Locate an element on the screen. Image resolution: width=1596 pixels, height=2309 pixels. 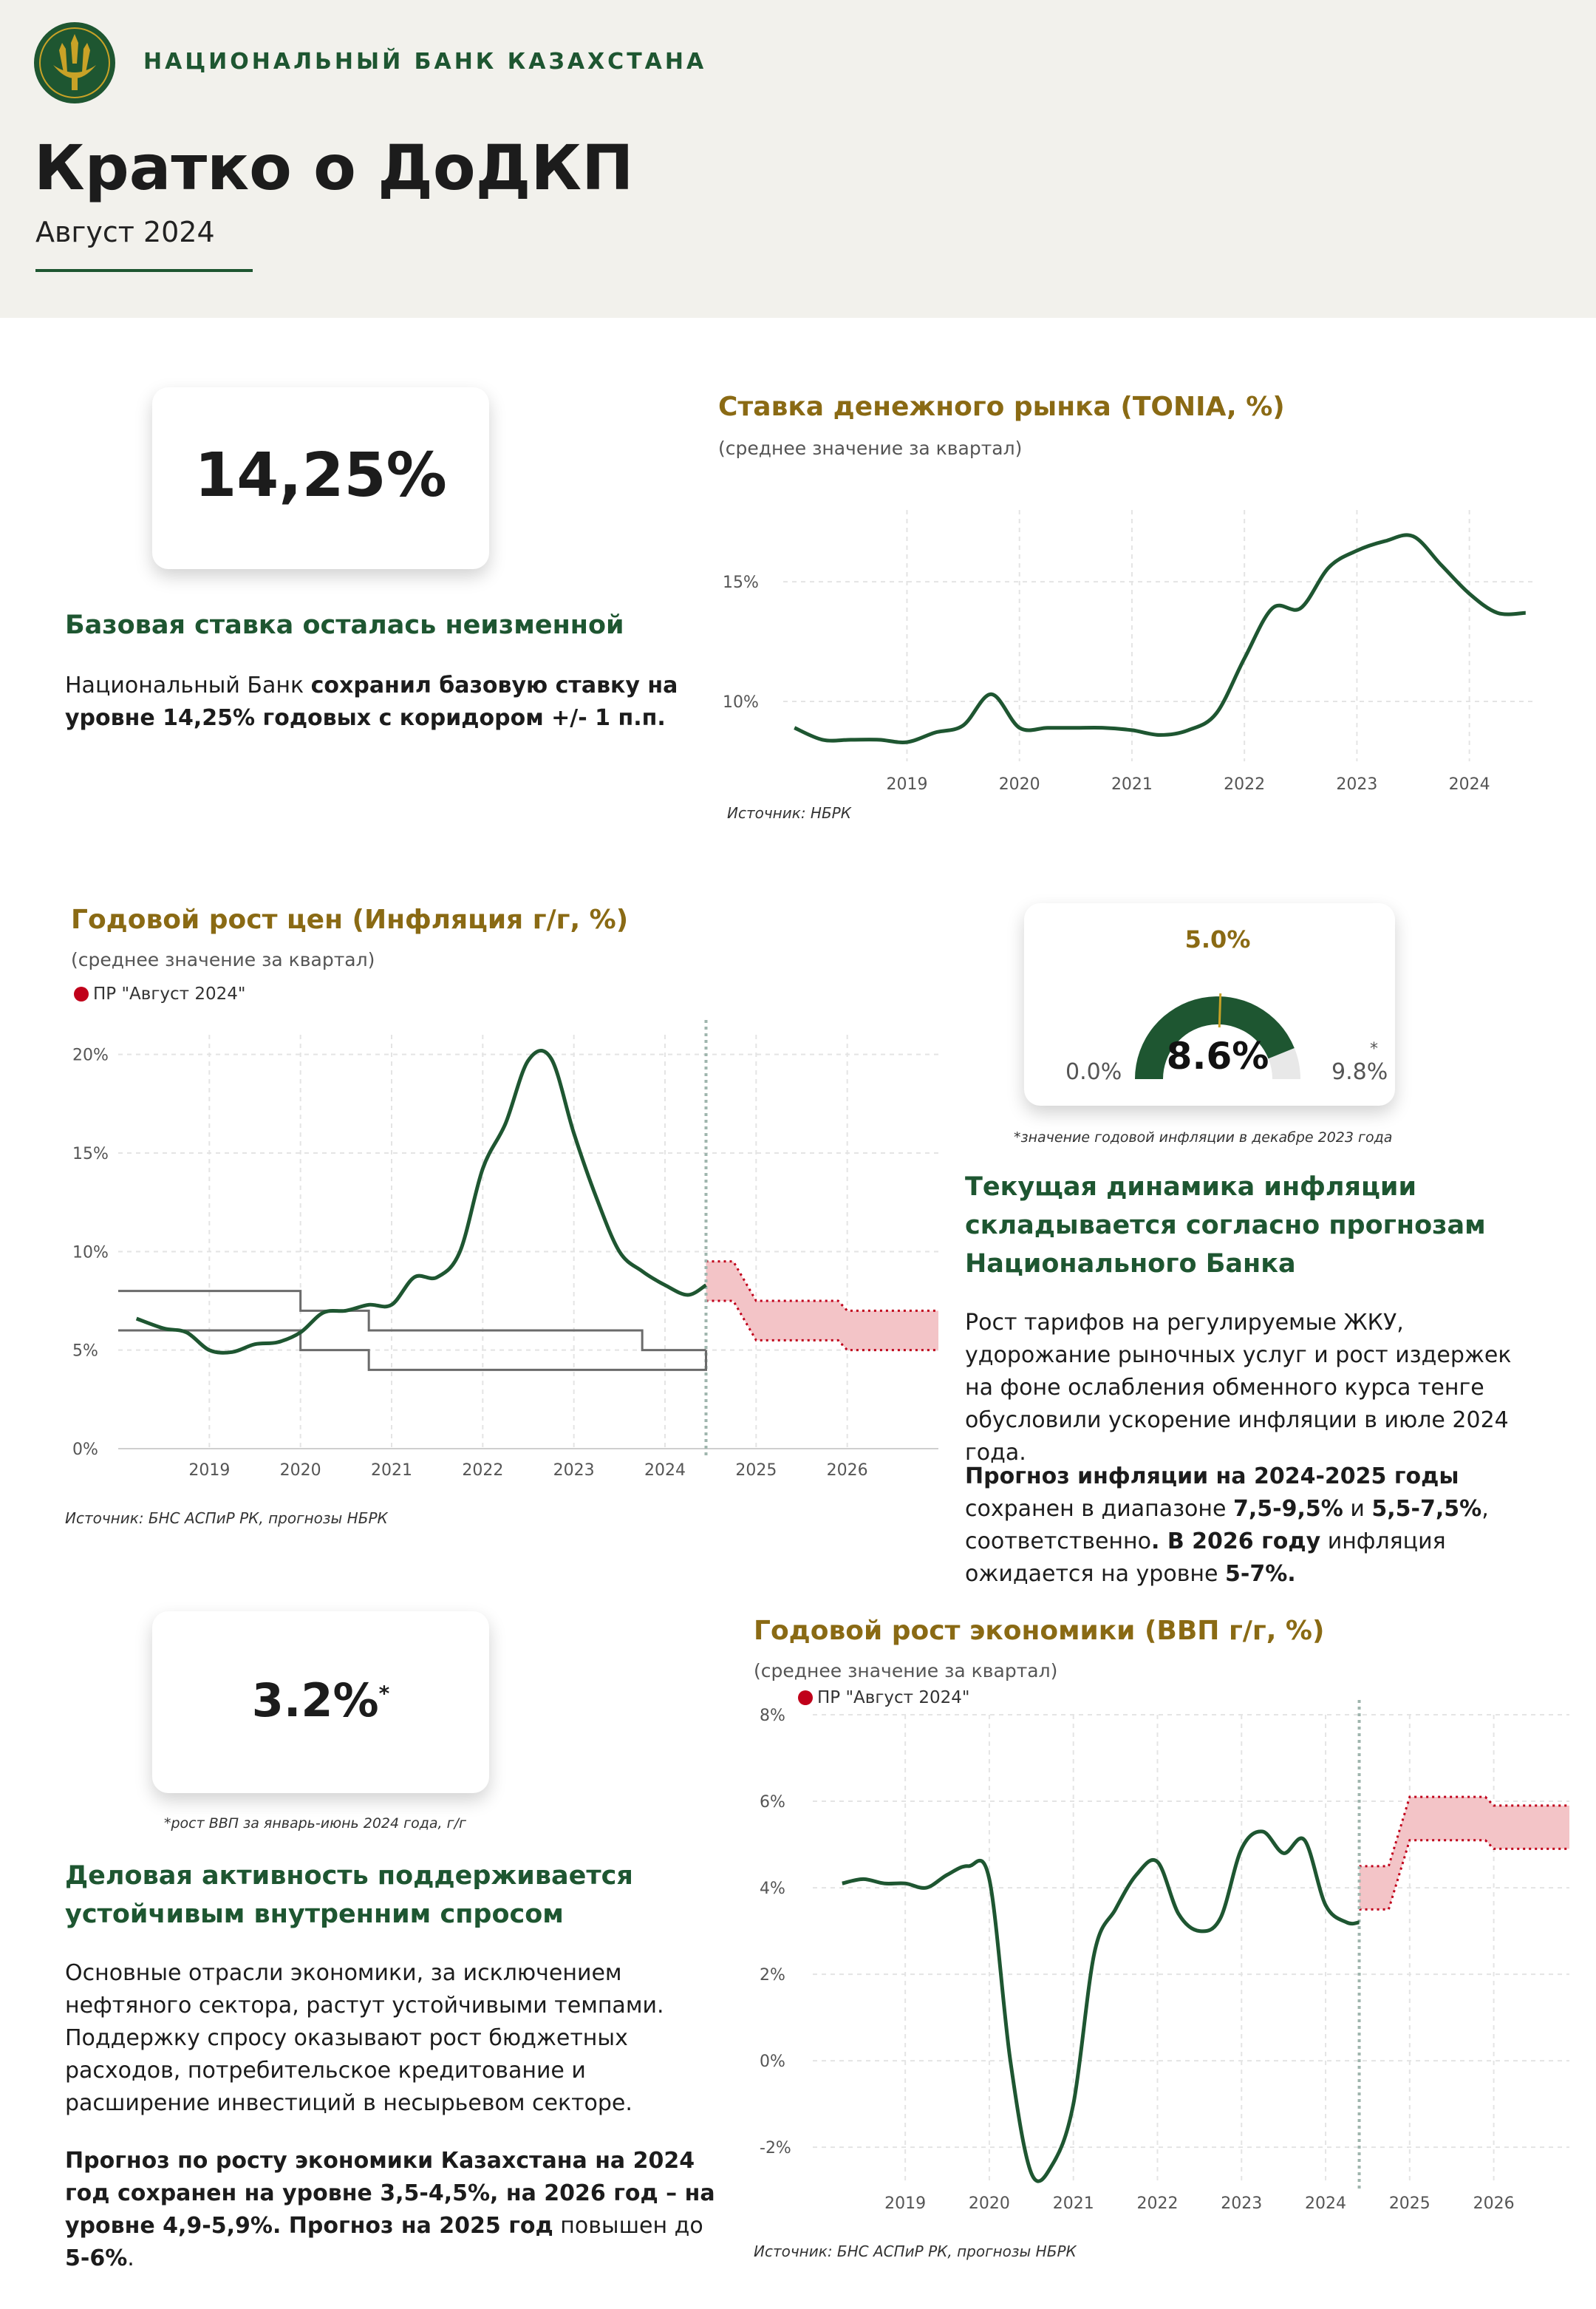
inflation-legend: ПР "Август 2024" is located at coordinates (160, 995).